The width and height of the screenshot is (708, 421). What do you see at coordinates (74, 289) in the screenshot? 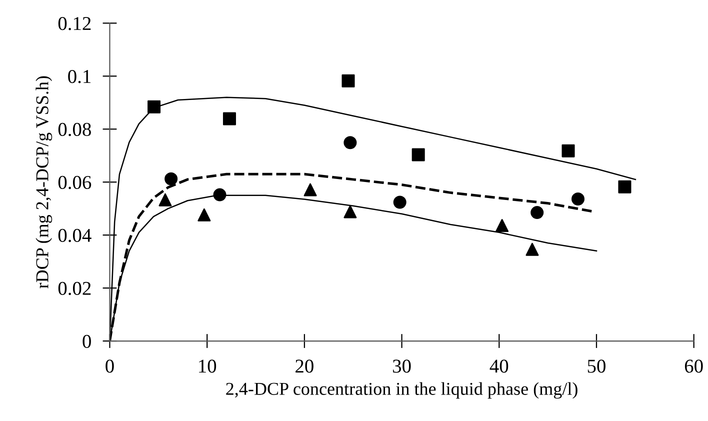
I see `y-tick-label: 0.02` at bounding box center [74, 289].